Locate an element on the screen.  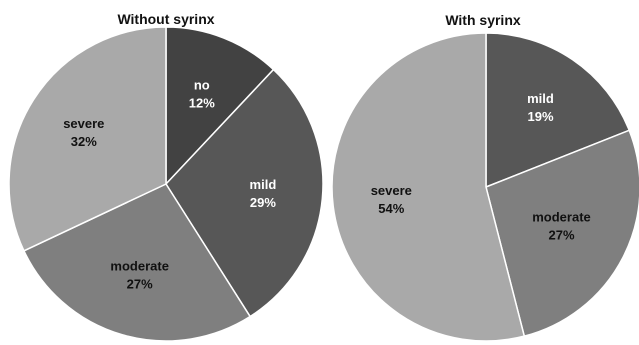
pie-slice-mild is located at coordinates (558, 110).